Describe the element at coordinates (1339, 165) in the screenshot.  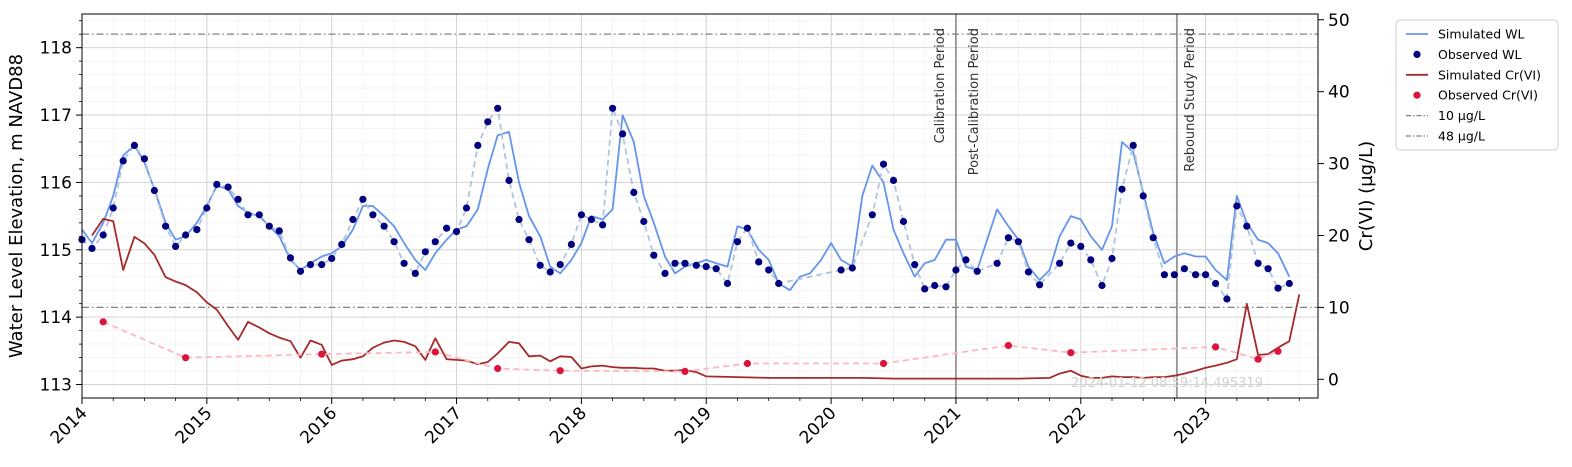
I see `y-tick-label-right: 30` at that location.